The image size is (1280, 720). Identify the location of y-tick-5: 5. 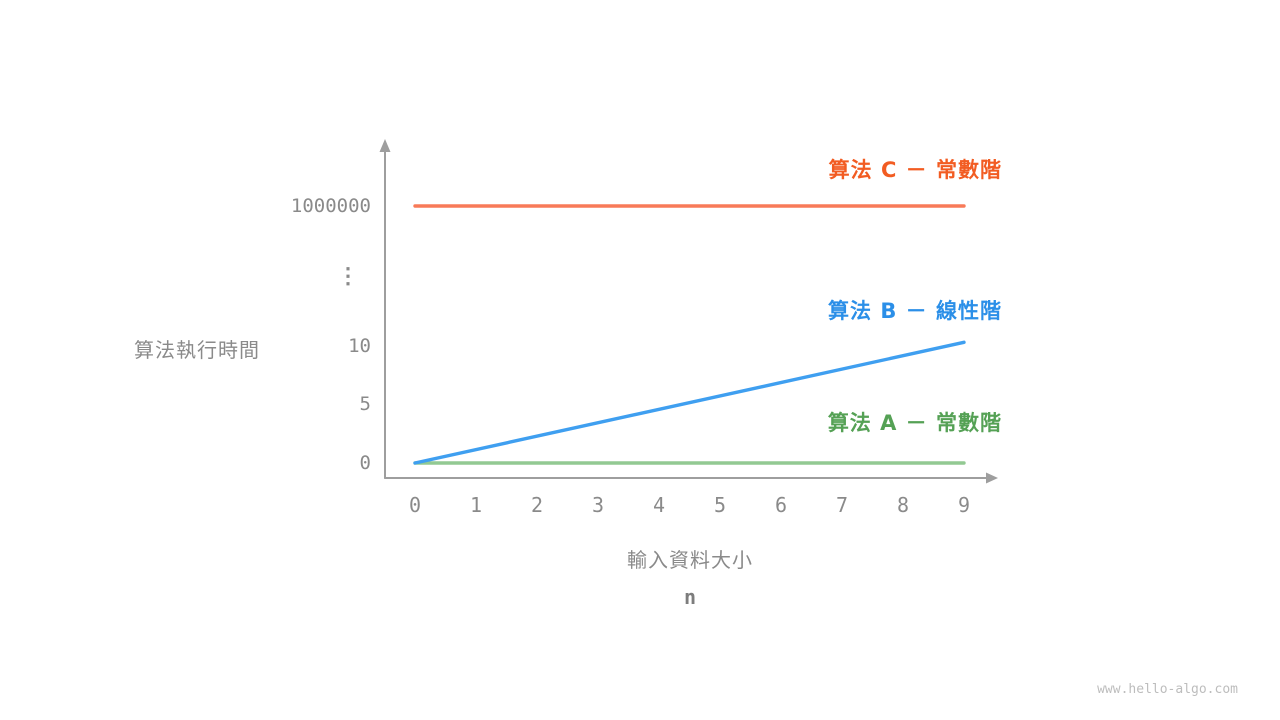
(365, 404).